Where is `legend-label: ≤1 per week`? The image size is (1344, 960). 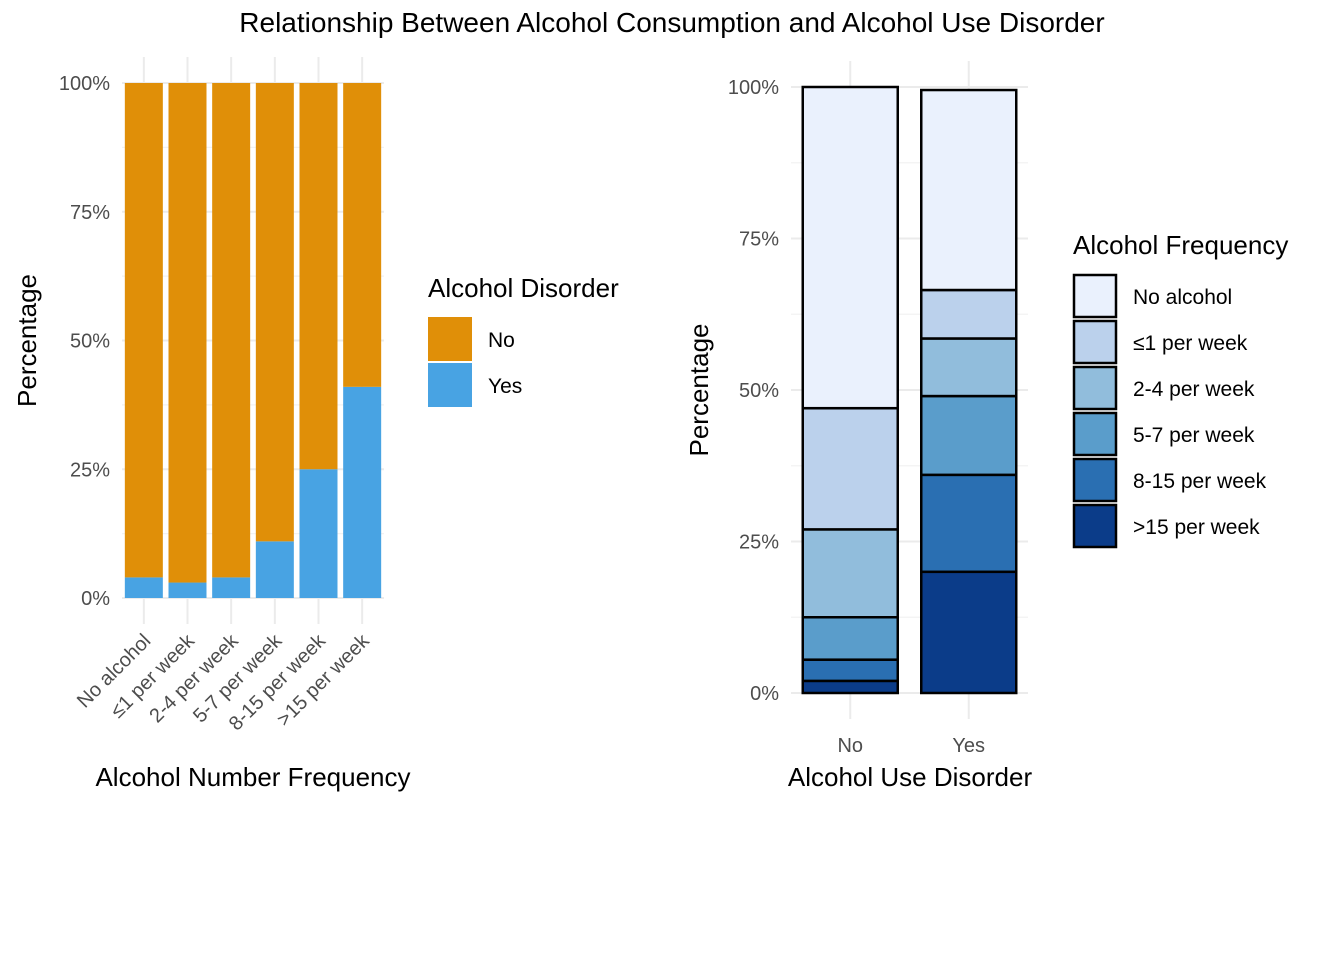 legend-label: ≤1 per week is located at coordinates (1190, 343).